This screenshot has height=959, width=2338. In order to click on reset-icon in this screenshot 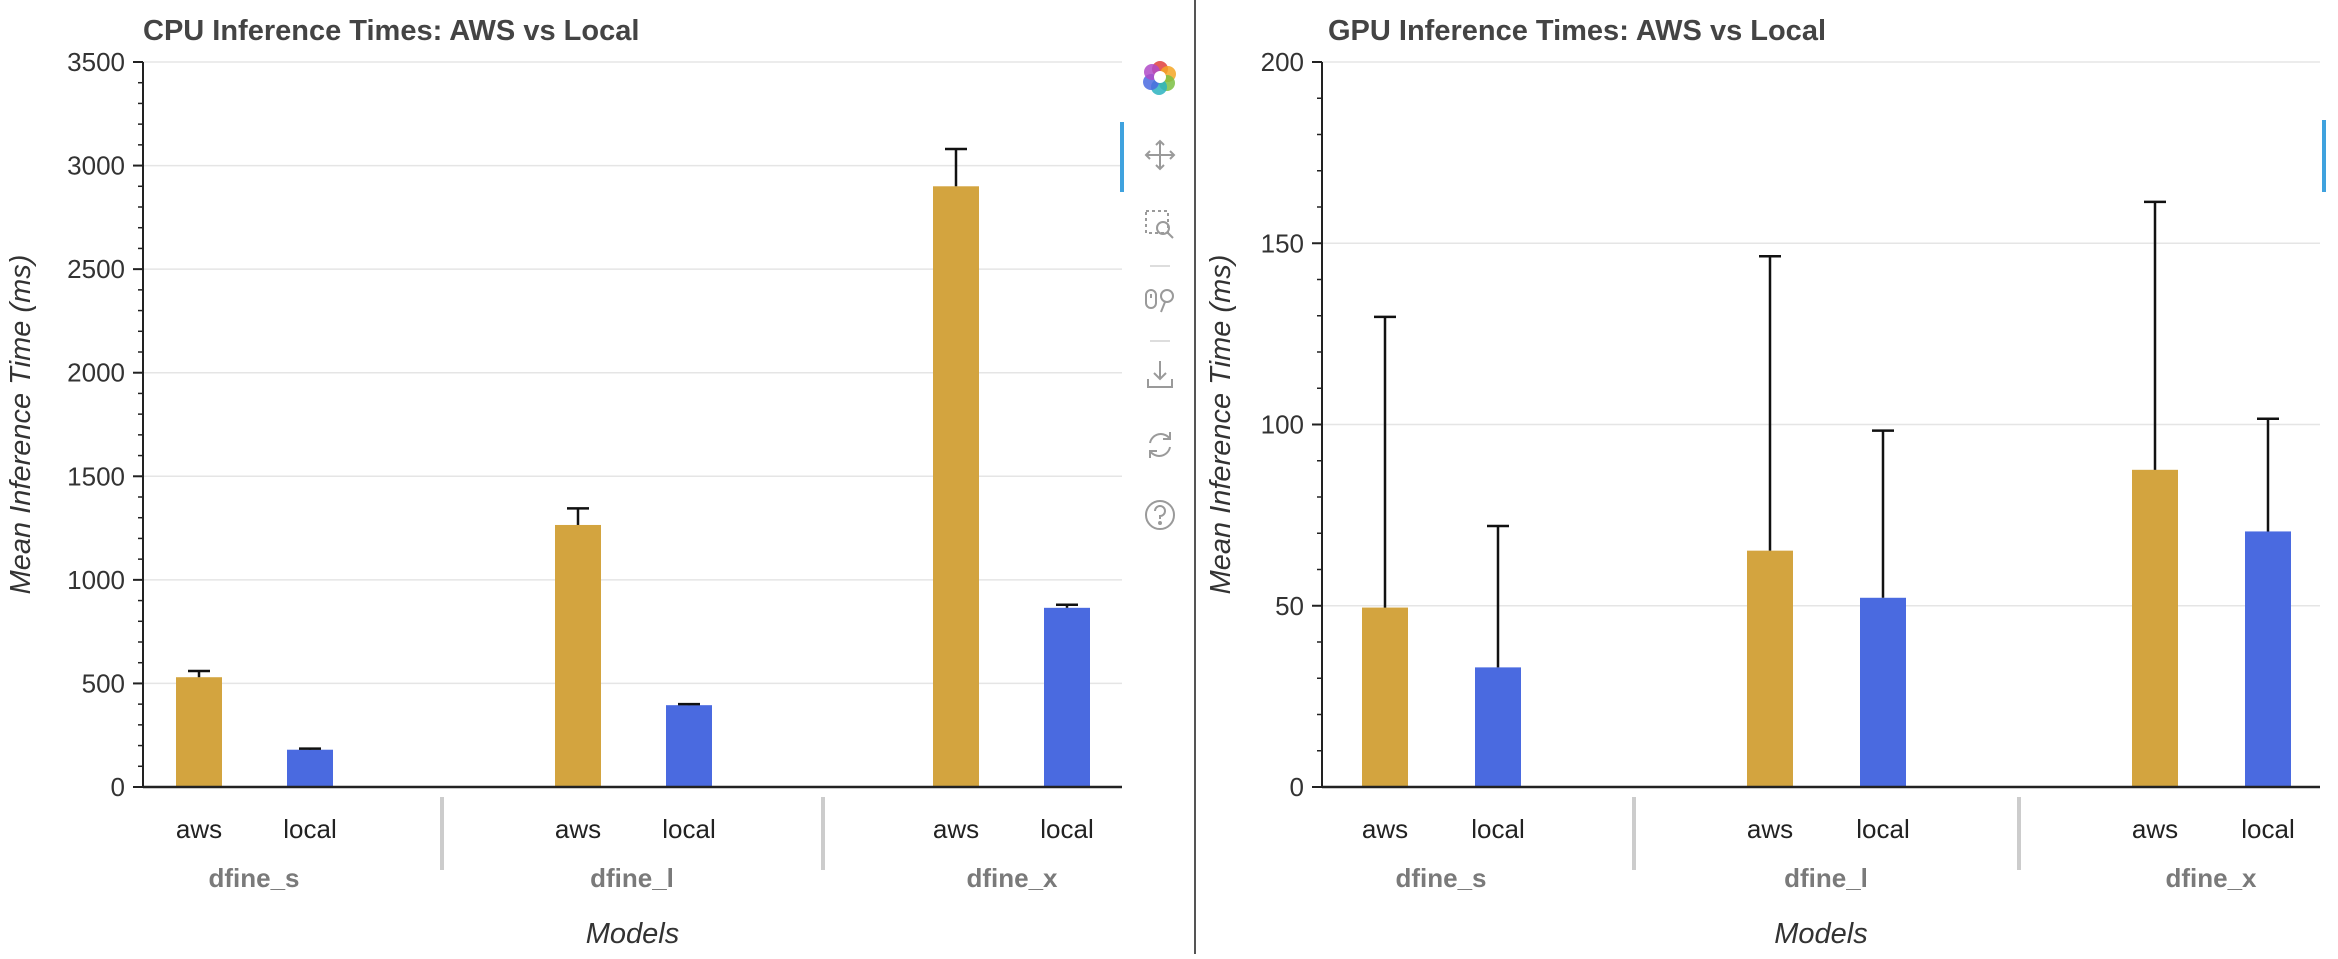, I will do `click(1160, 445)`.